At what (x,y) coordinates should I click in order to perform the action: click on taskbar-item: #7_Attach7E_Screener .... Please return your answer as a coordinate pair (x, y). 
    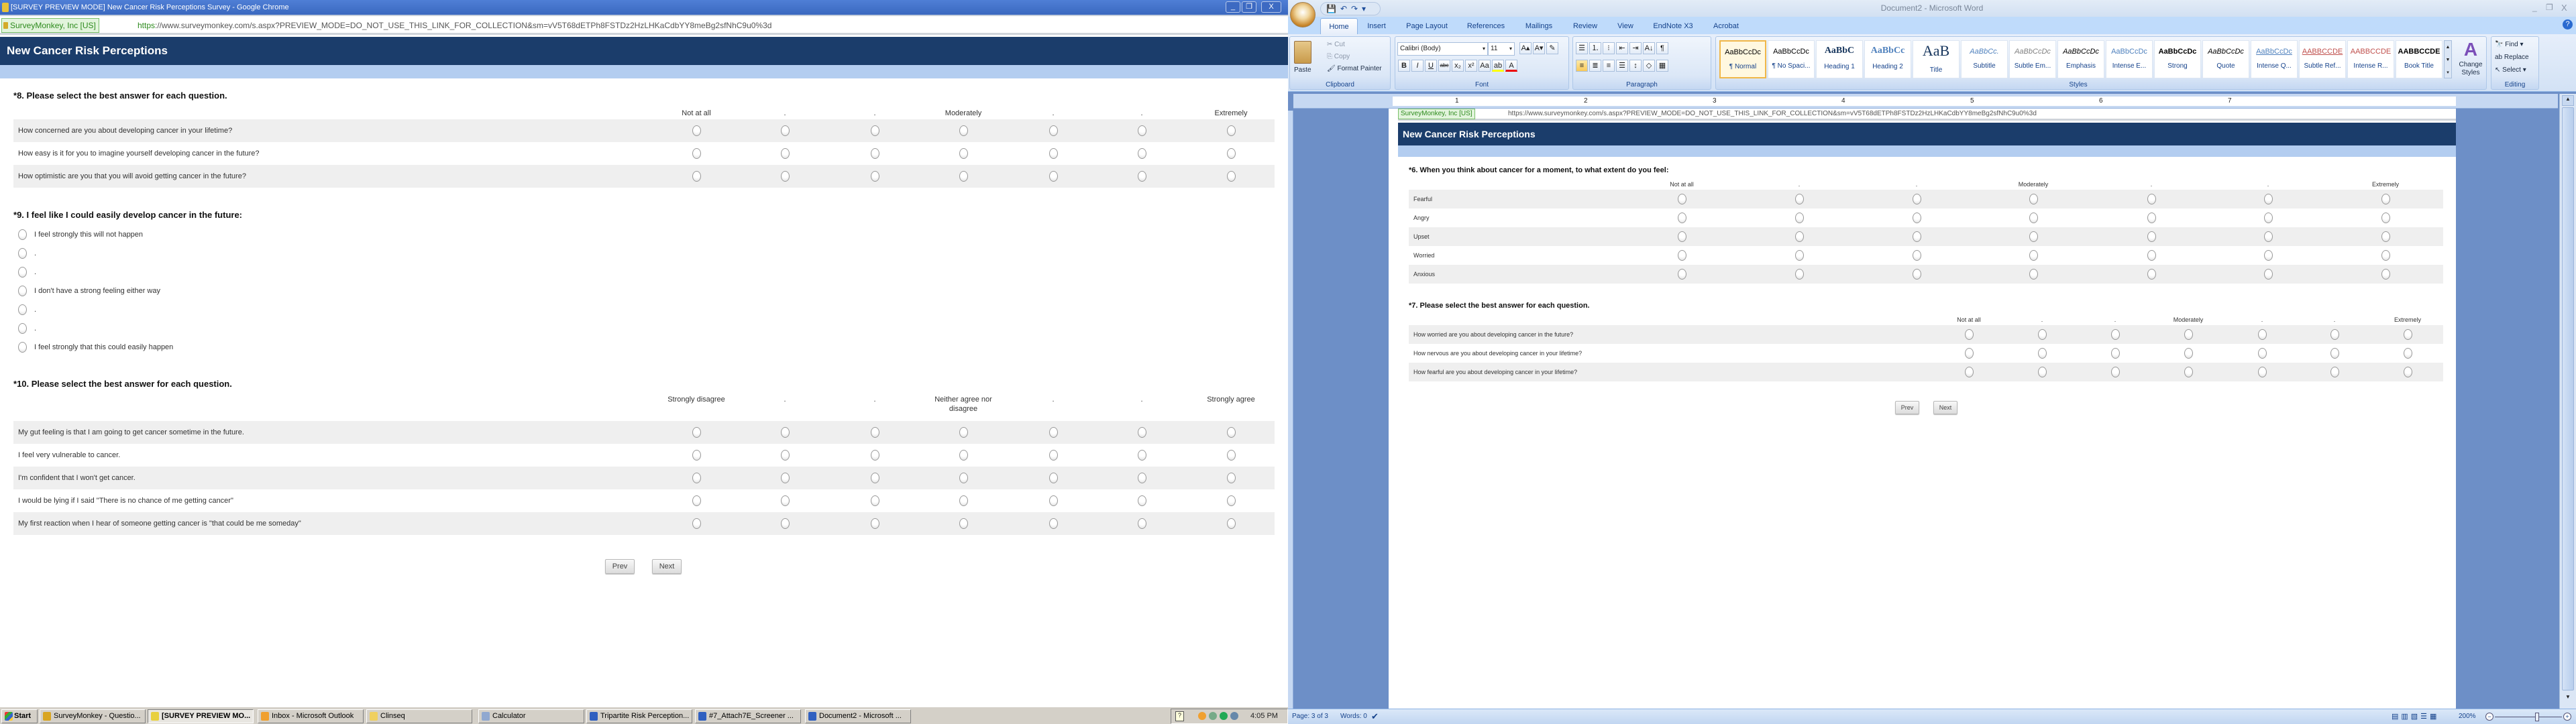
    Looking at the image, I should click on (748, 716).